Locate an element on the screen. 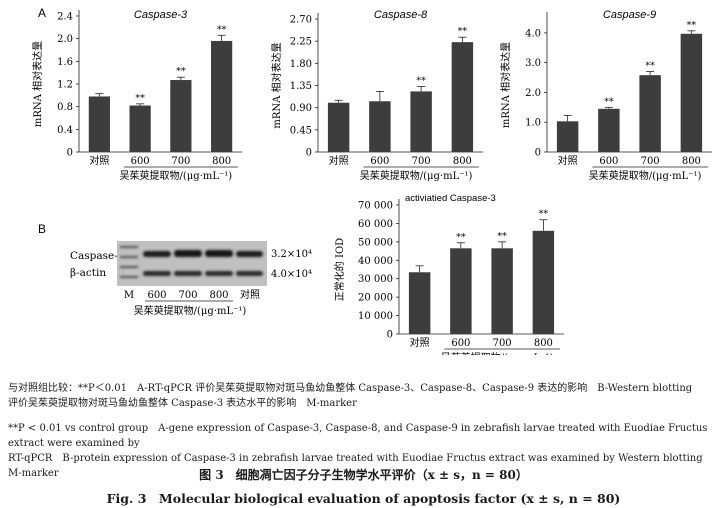 The height and width of the screenshot is (508, 727). y-tick-label: 4.0 is located at coordinates (533, 33).